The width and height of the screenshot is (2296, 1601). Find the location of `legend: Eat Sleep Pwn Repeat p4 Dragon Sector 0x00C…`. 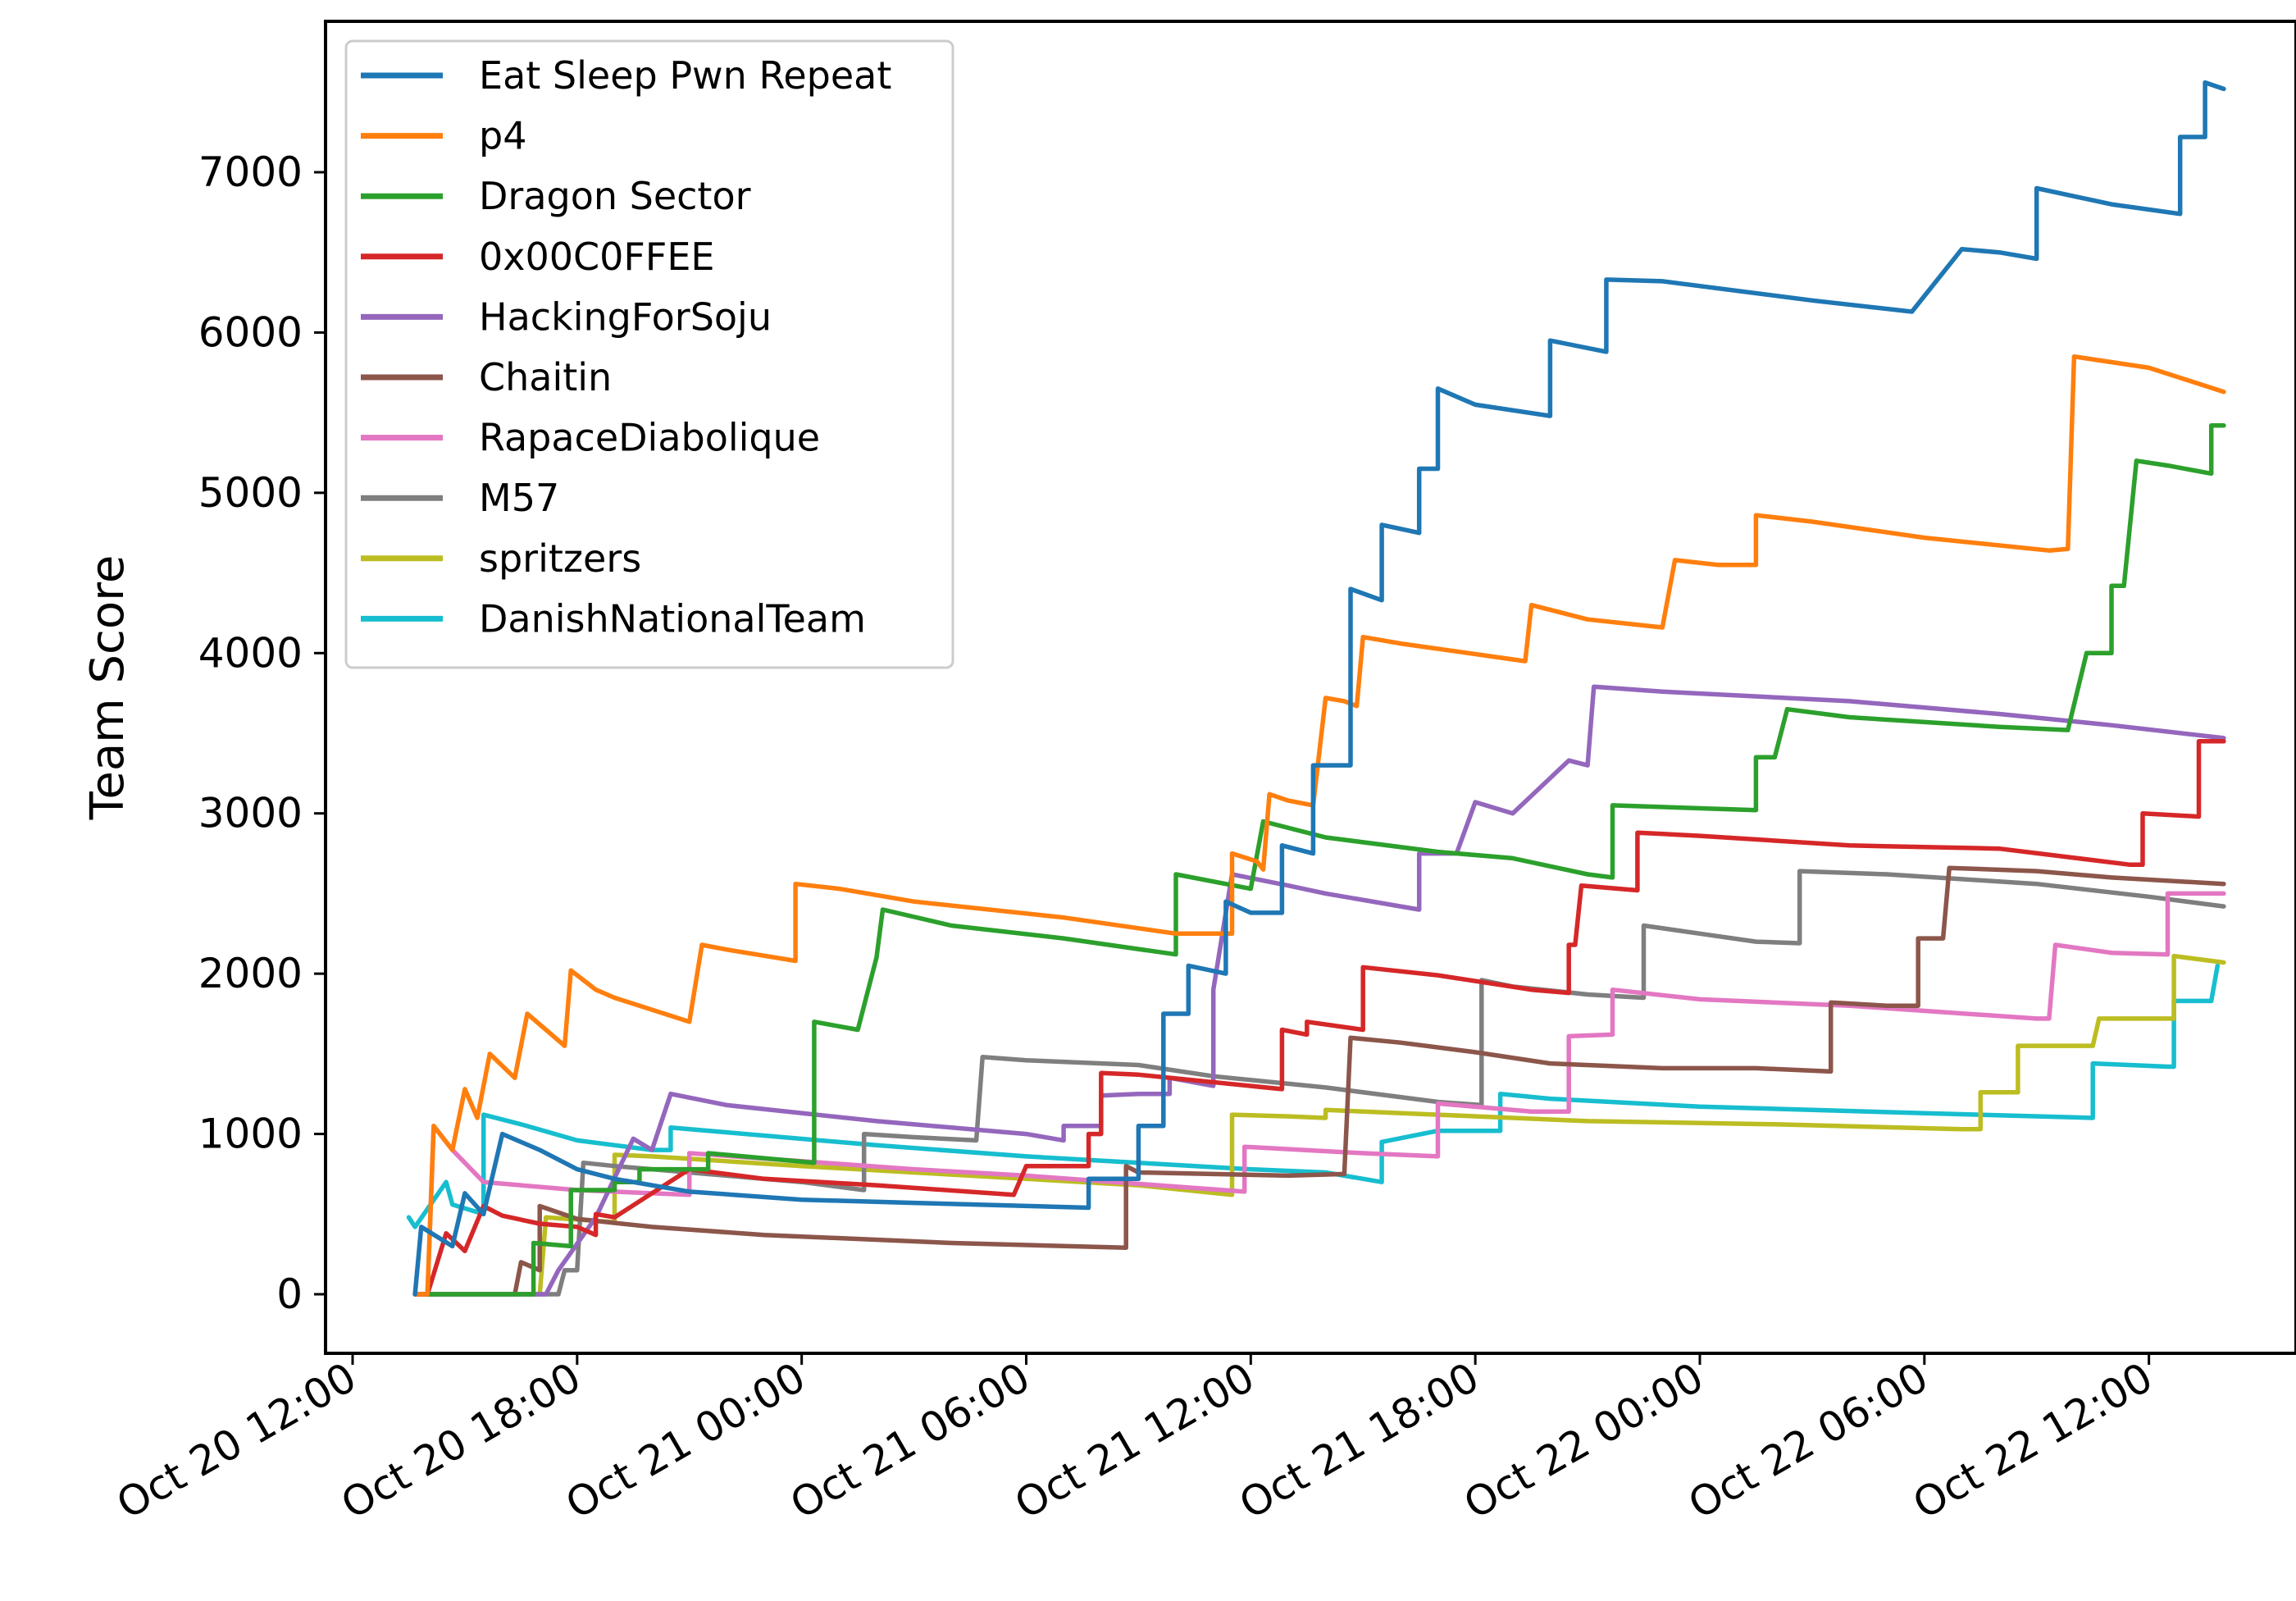

legend: Eat Sleep Pwn Repeat p4 Dragon Sector 0x00C… is located at coordinates (649, 354).